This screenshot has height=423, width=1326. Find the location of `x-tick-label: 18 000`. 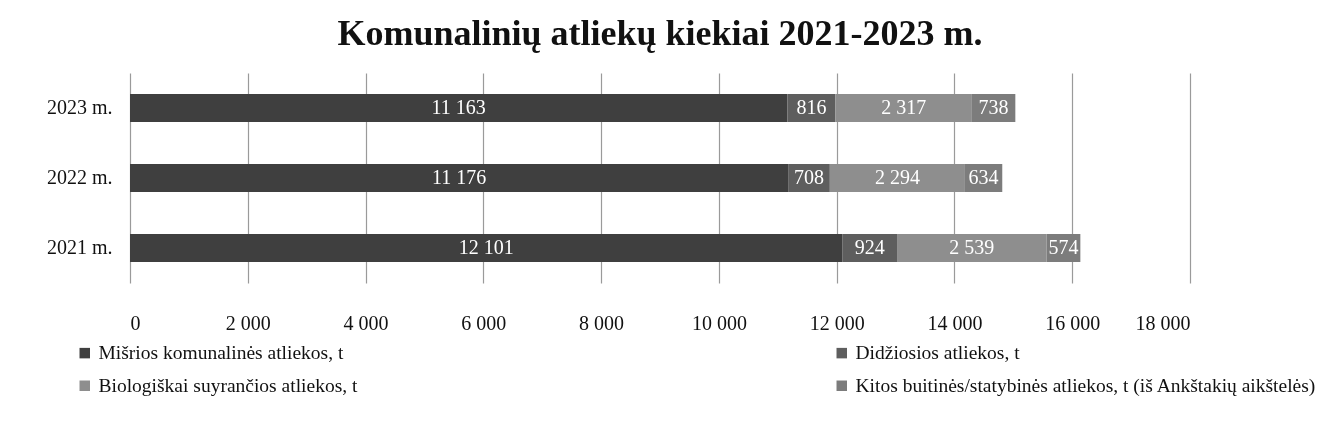

x-tick-label: 18 000 is located at coordinates (1163, 322).